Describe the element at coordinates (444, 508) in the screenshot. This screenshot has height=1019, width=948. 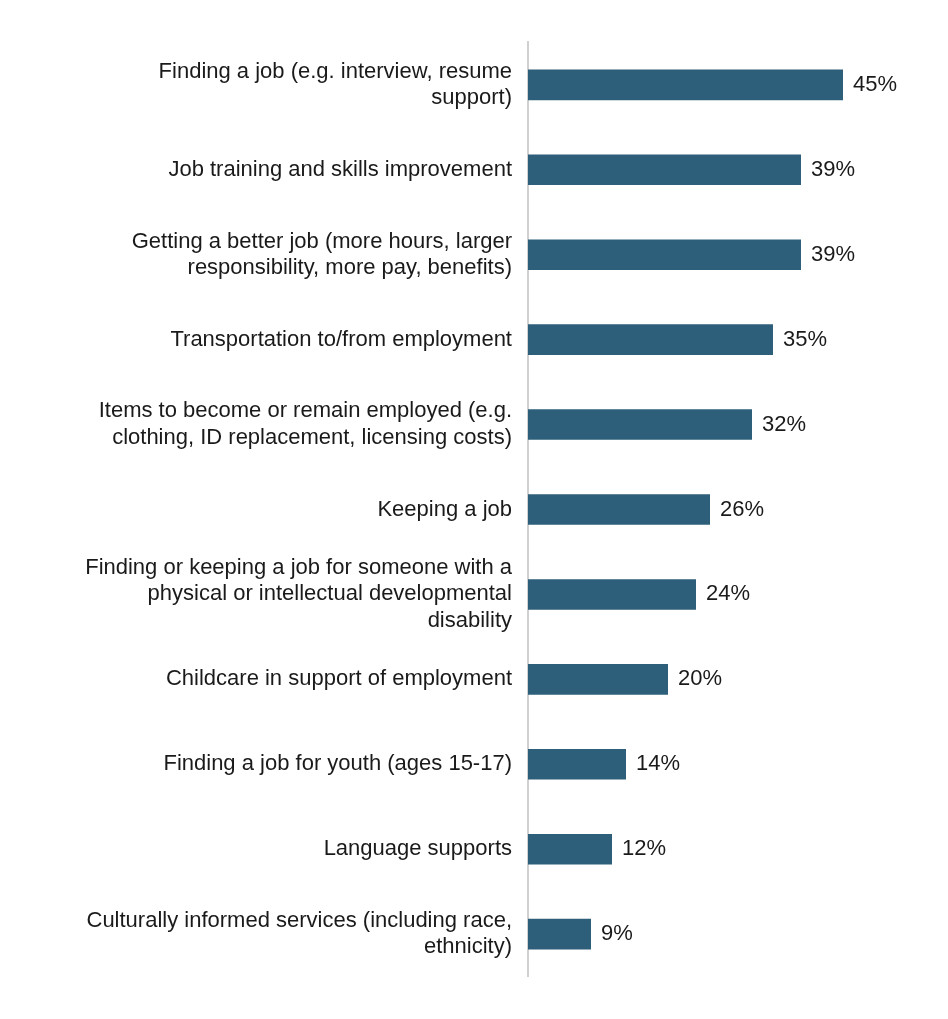
I see `y-tick-label: Keeping a job` at that location.